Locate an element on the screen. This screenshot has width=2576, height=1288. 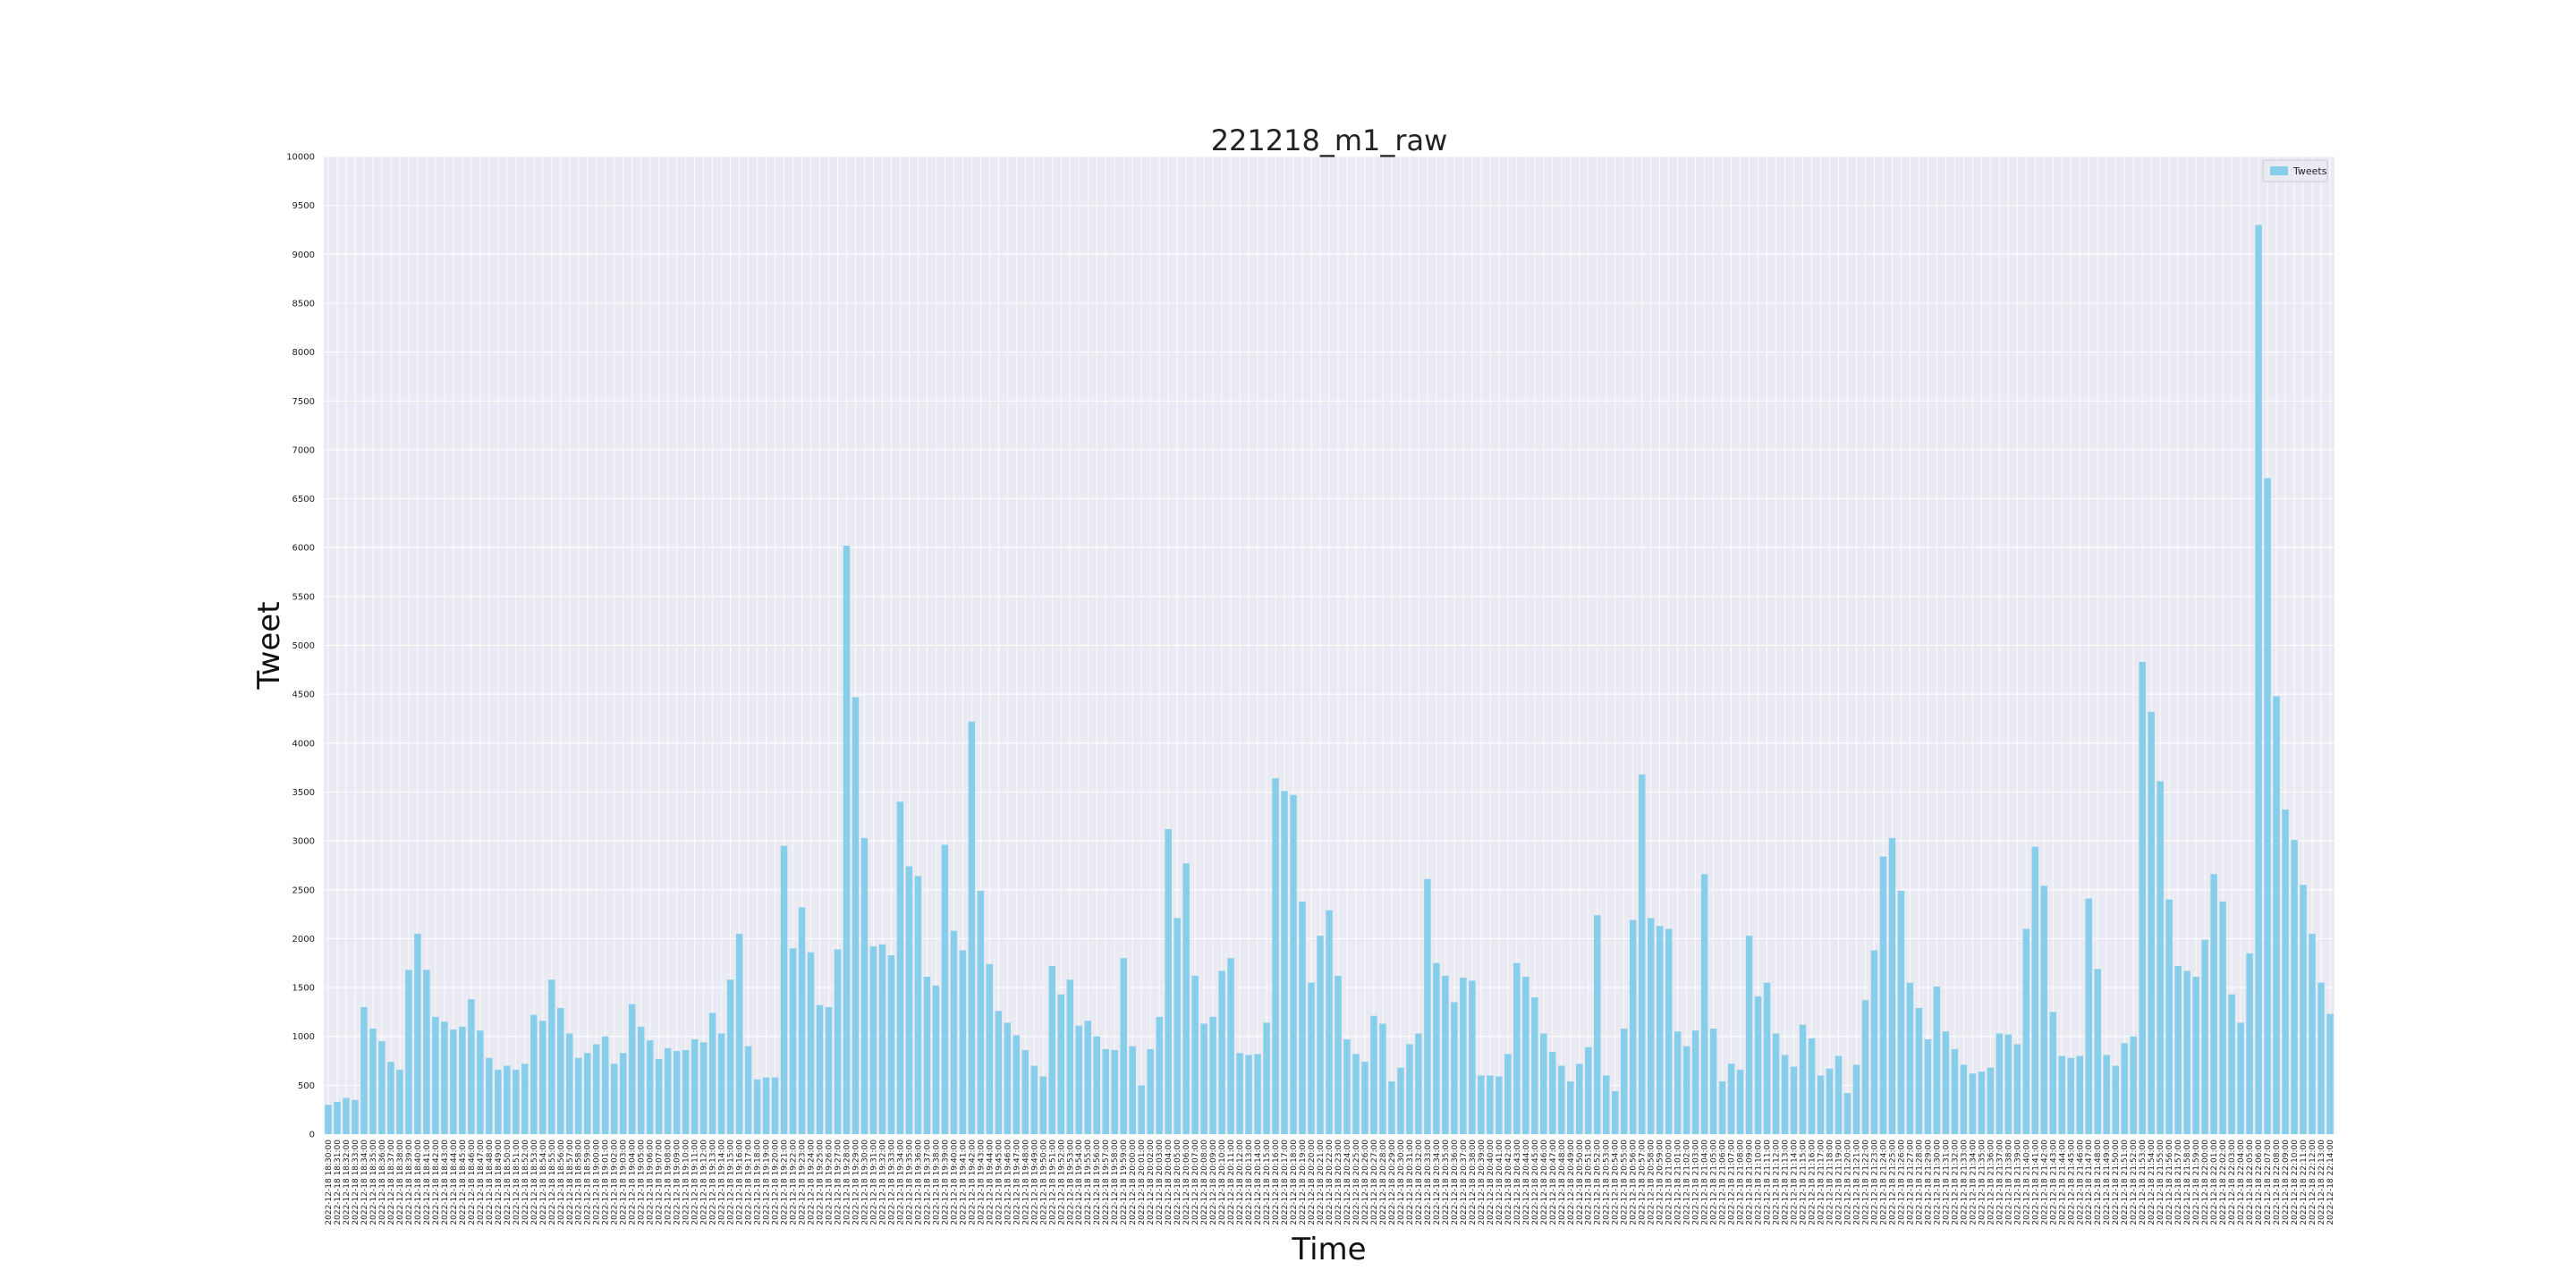
y-tick-label: 9500 is located at coordinates (303, 206).